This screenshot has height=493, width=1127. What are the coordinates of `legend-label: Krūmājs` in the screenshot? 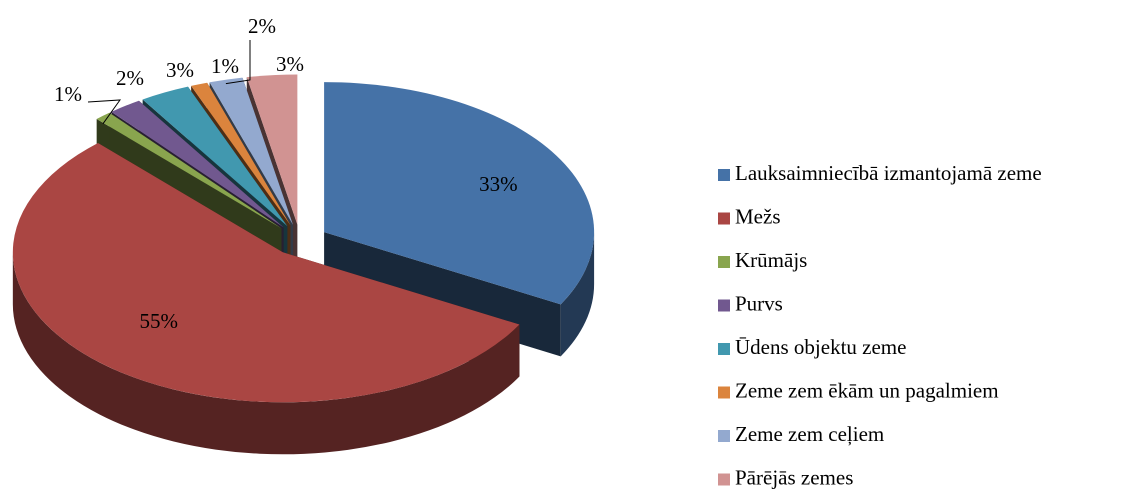 It's located at (771, 260).